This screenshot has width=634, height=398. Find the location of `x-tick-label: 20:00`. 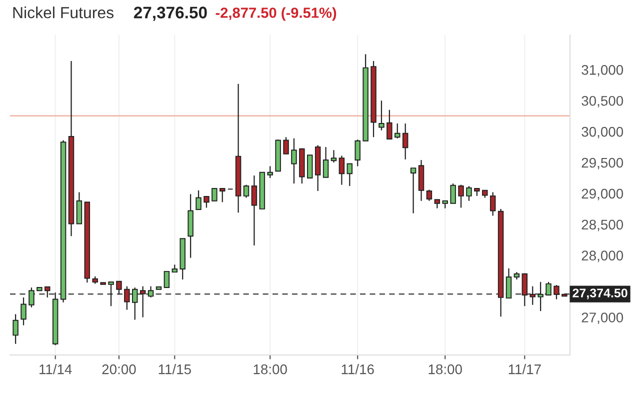

x-tick-label: 20:00 is located at coordinates (119, 369).